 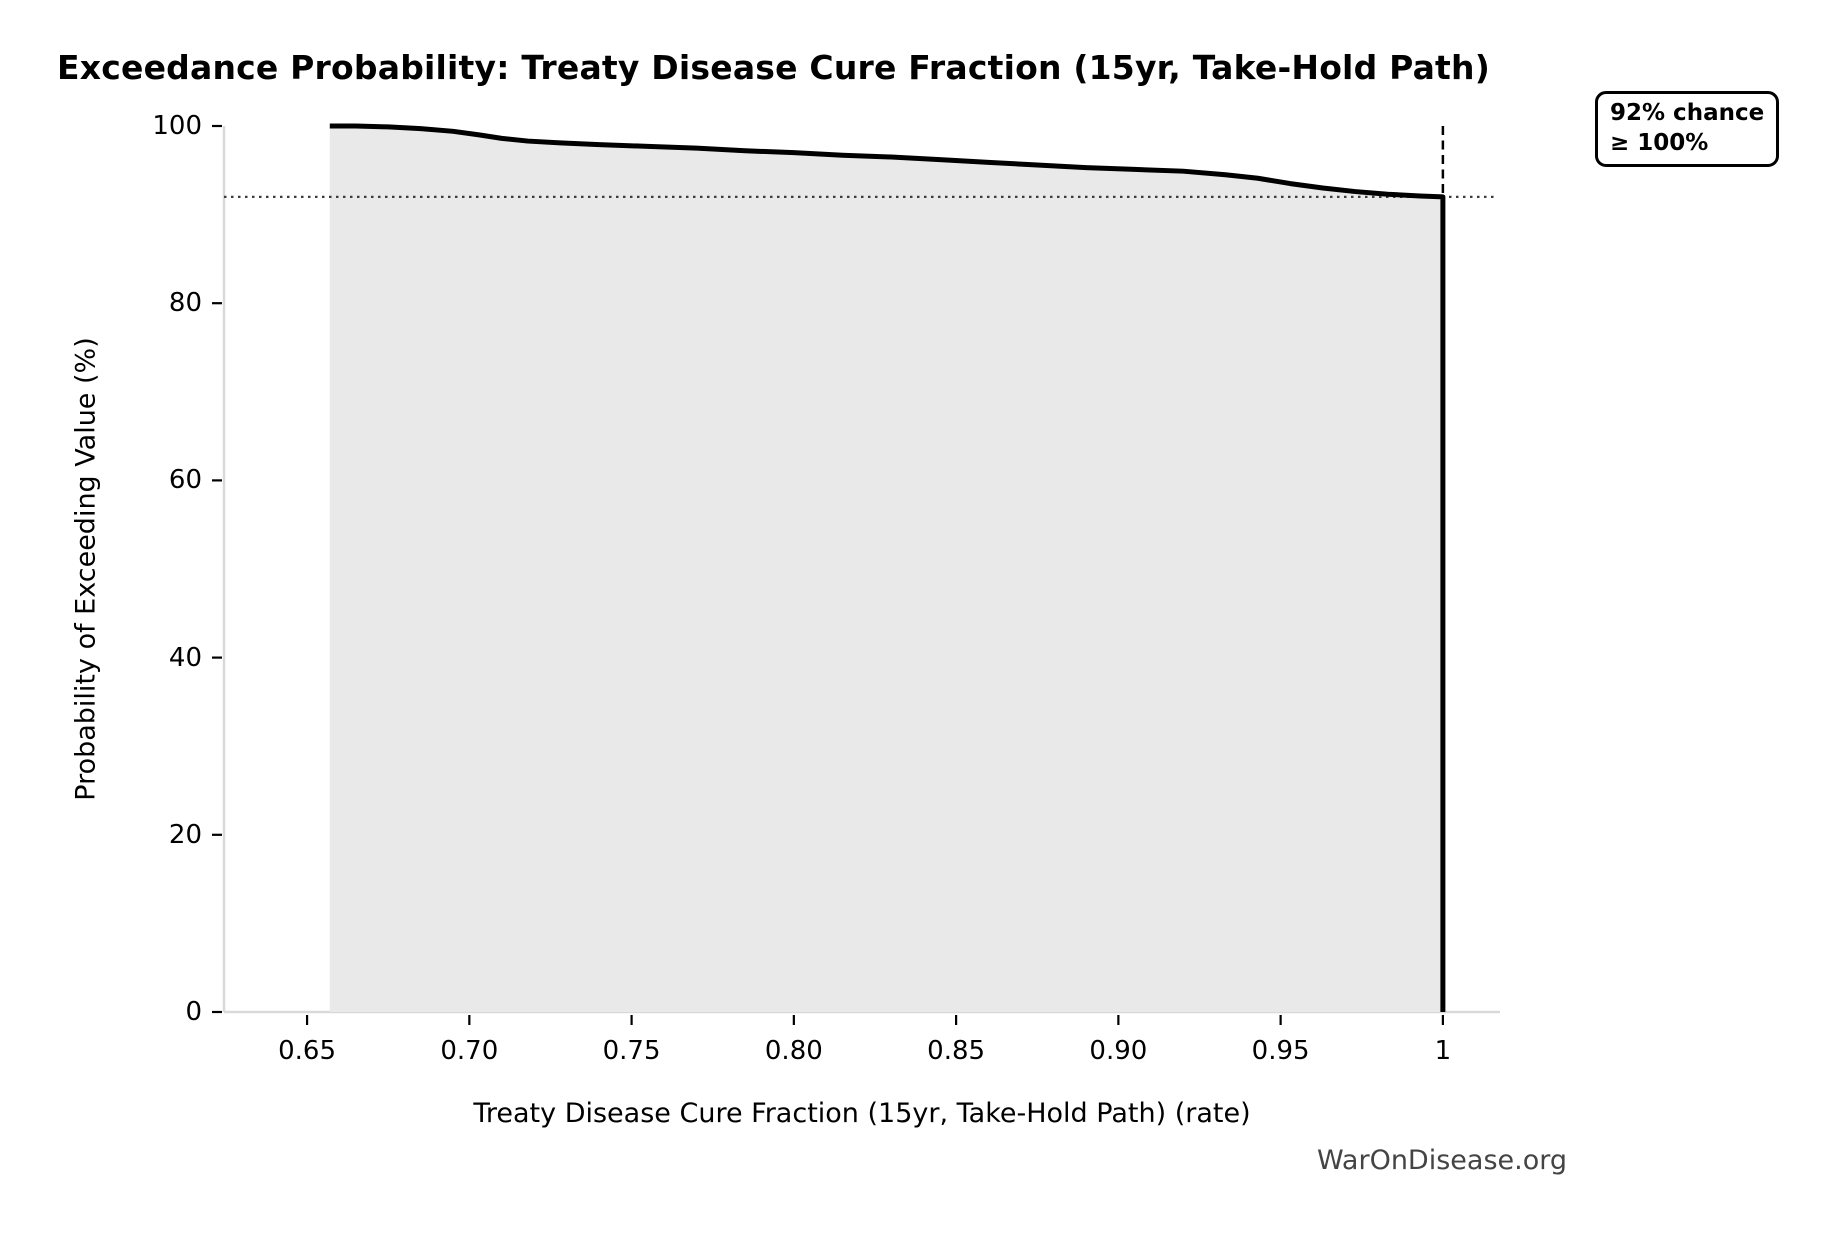 I want to click on x-tick-label: 0.95, so click(x=1280, y=1051).